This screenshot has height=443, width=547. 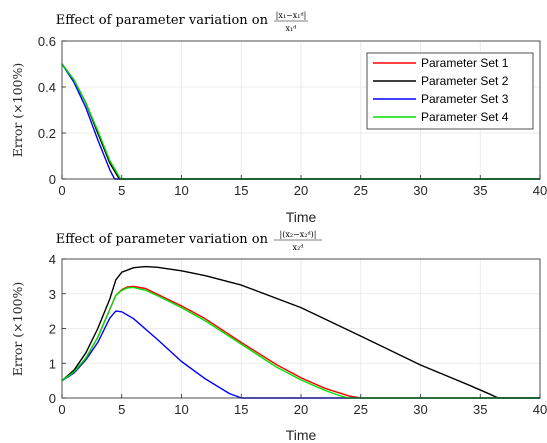 What do you see at coordinates (241, 190) in the screenshot?
I see `top-xtick-label: 15` at bounding box center [241, 190].